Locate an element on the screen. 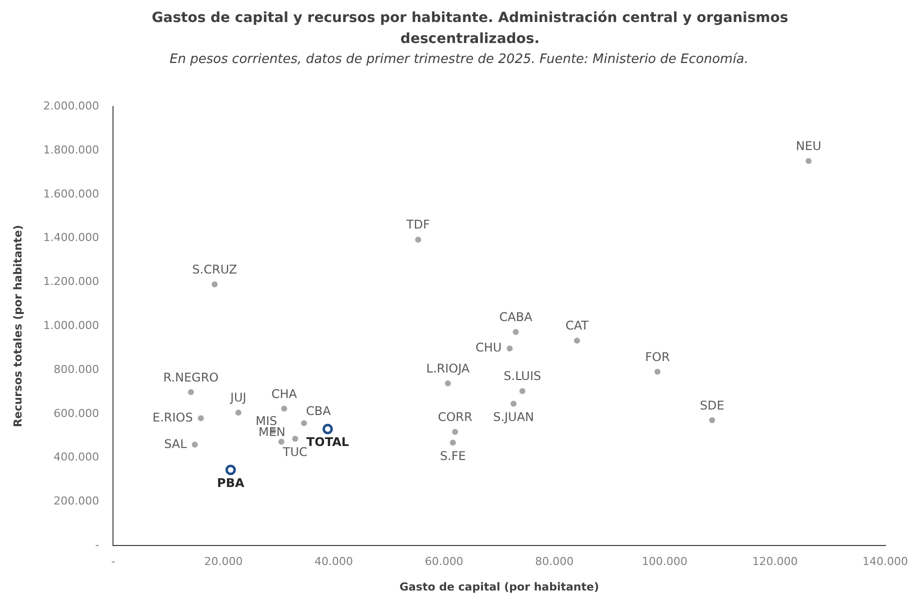 The image size is (918, 598). x-tick-label: 40.000 is located at coordinates (334, 561).